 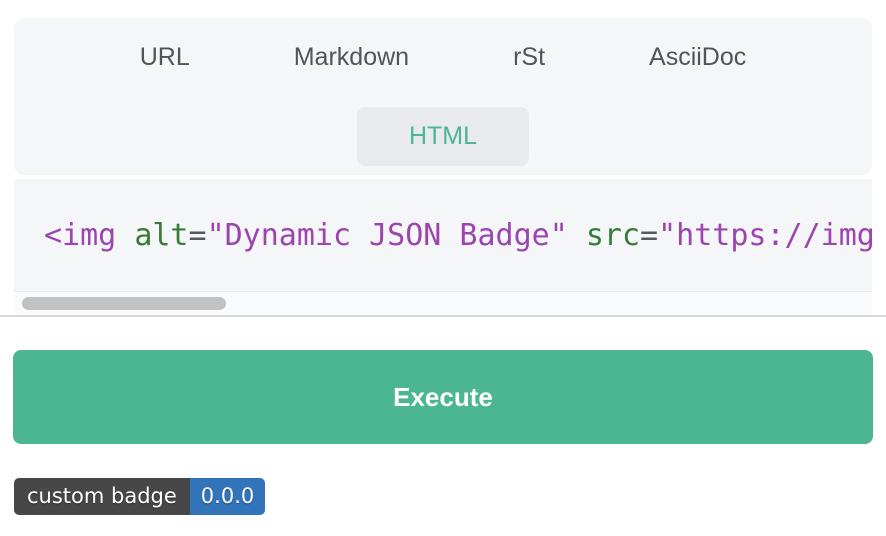 I want to click on code-token-tag: <img, so click(x=80, y=235).